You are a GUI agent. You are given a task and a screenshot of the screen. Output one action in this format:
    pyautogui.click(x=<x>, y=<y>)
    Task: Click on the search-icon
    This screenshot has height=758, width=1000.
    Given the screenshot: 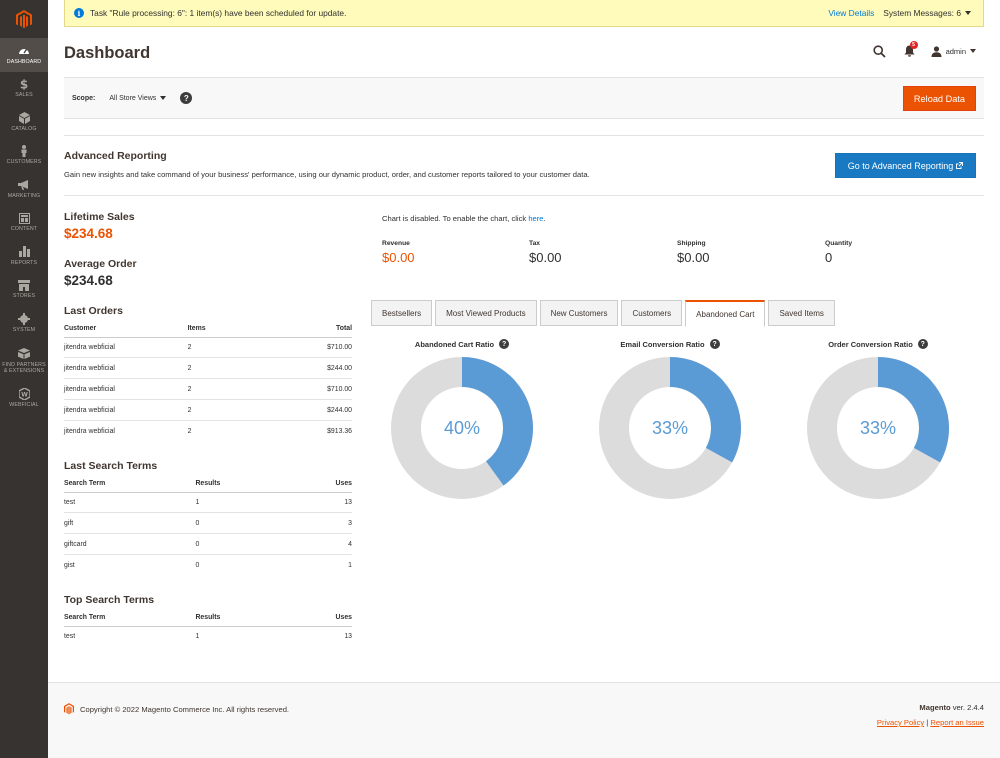 What is the action you would take?
    pyautogui.click(x=879, y=51)
    